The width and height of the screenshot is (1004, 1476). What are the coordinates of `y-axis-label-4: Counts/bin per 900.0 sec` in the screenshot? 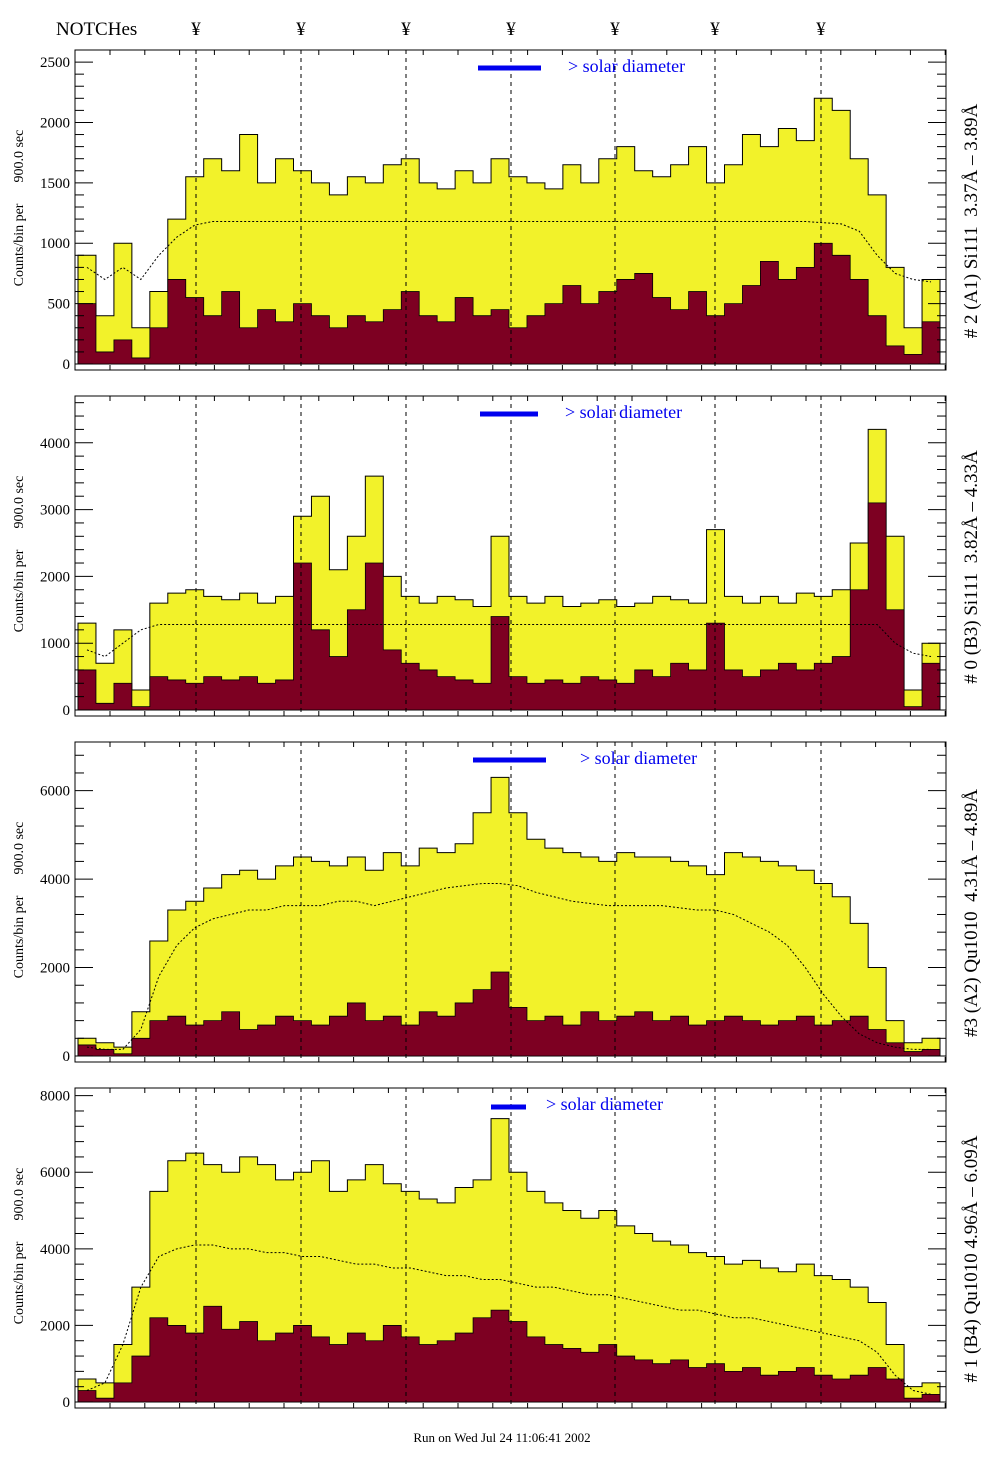 It's located at (19, 1246).